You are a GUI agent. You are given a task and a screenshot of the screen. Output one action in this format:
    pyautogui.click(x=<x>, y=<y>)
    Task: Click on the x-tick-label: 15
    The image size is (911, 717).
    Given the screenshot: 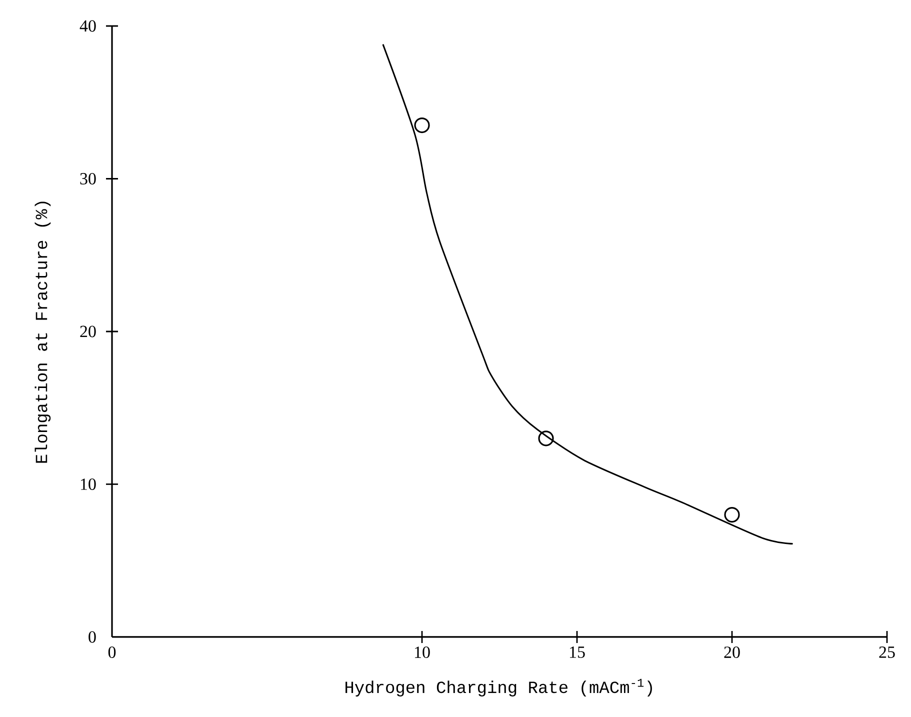 What is the action you would take?
    pyautogui.click(x=577, y=652)
    